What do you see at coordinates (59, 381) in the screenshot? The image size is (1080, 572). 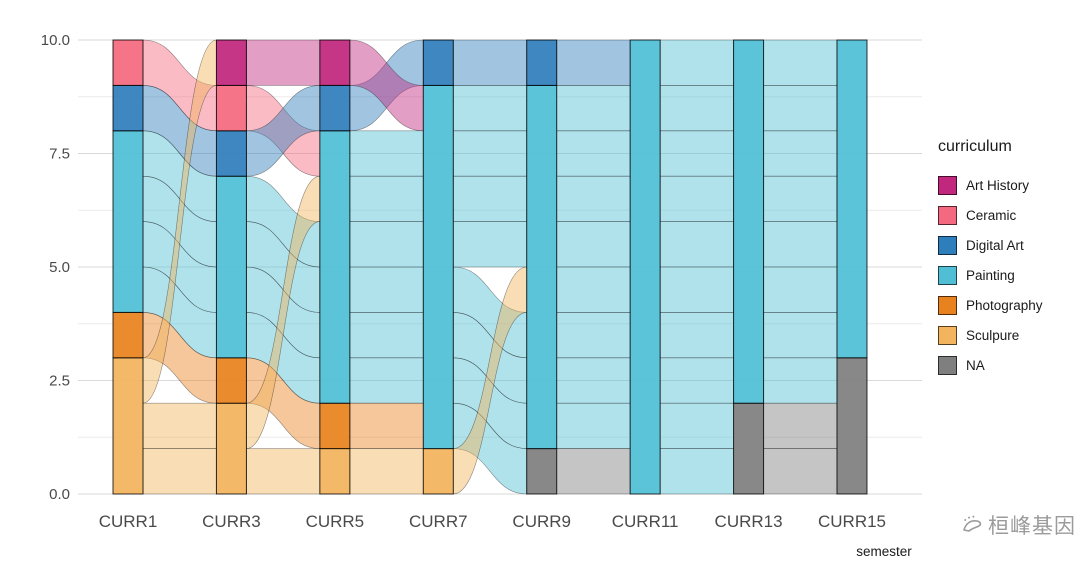 I see `y-tick-label: 2.5` at bounding box center [59, 381].